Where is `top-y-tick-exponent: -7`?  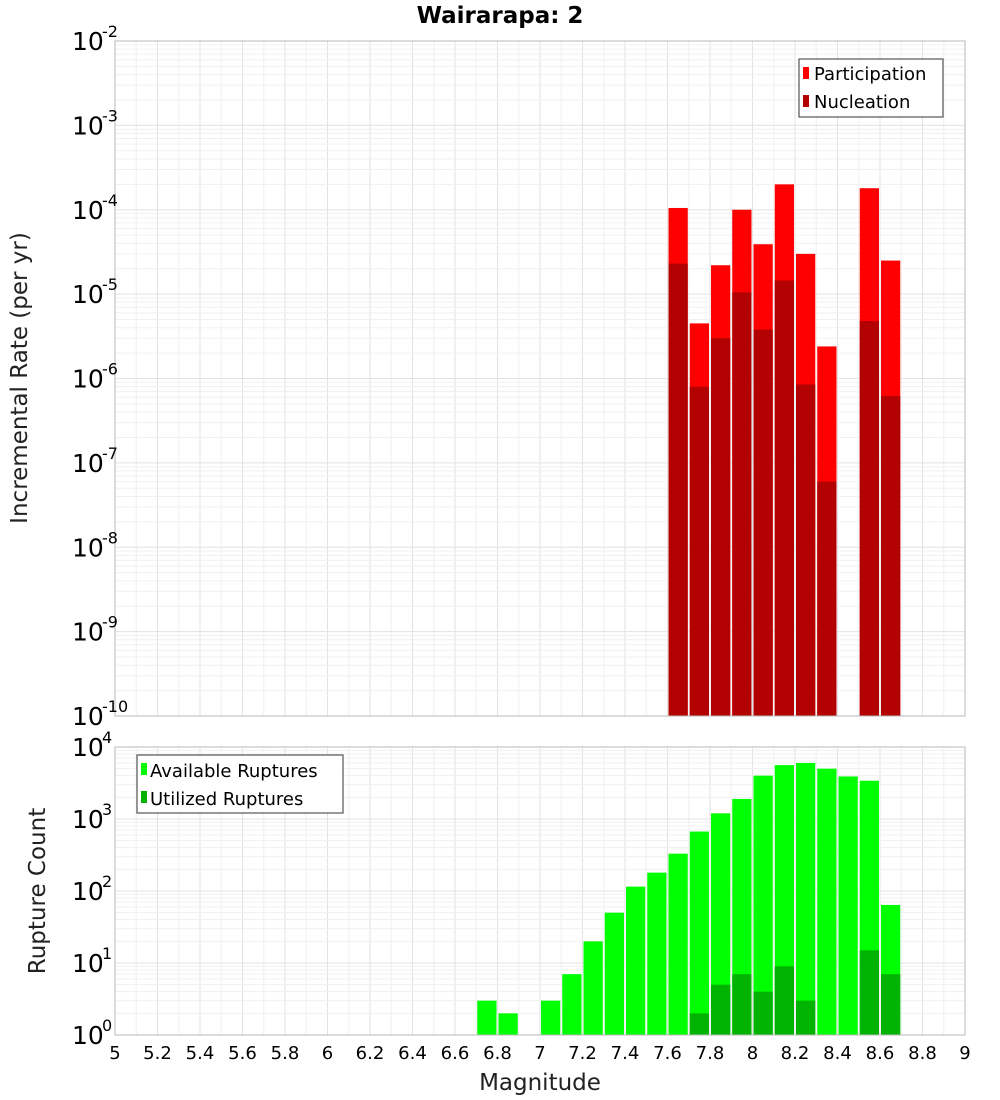 top-y-tick-exponent: -7 is located at coordinates (110, 453).